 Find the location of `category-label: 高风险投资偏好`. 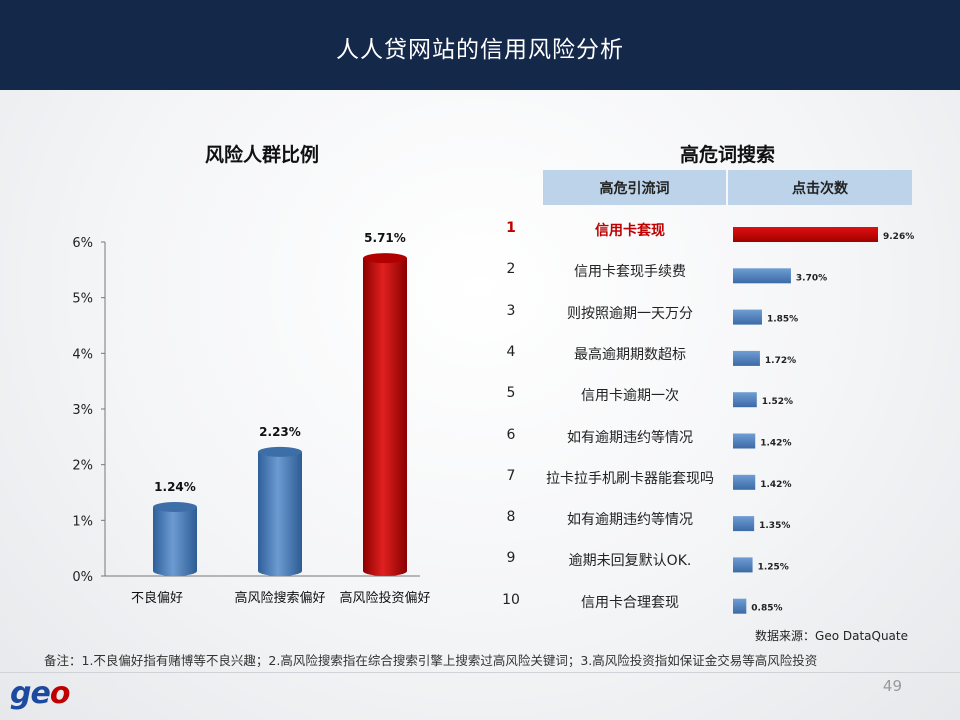

category-label: 高风险投资偏好 is located at coordinates (384, 598).